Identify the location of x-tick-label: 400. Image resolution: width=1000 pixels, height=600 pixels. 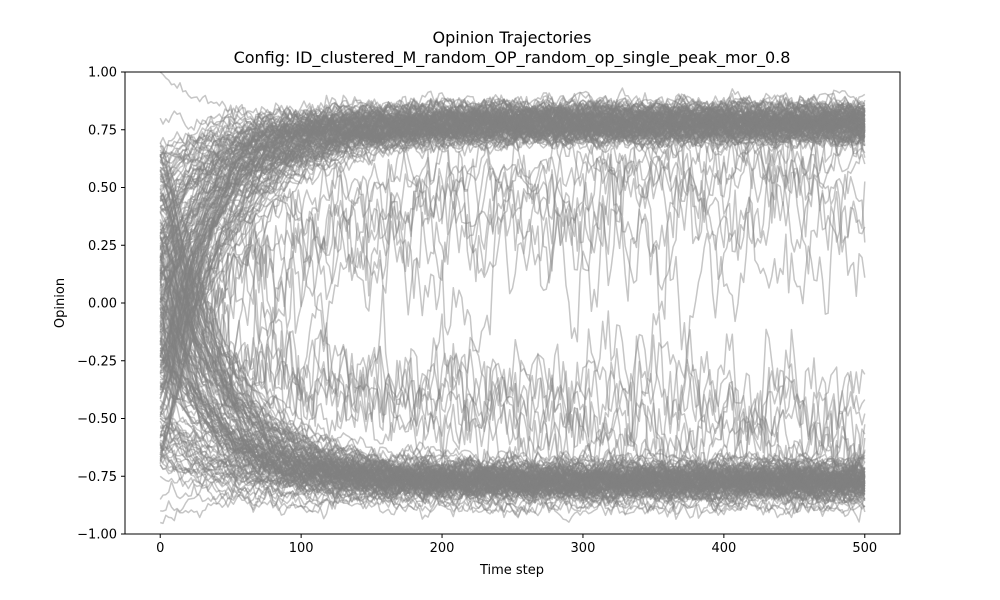
(723, 548).